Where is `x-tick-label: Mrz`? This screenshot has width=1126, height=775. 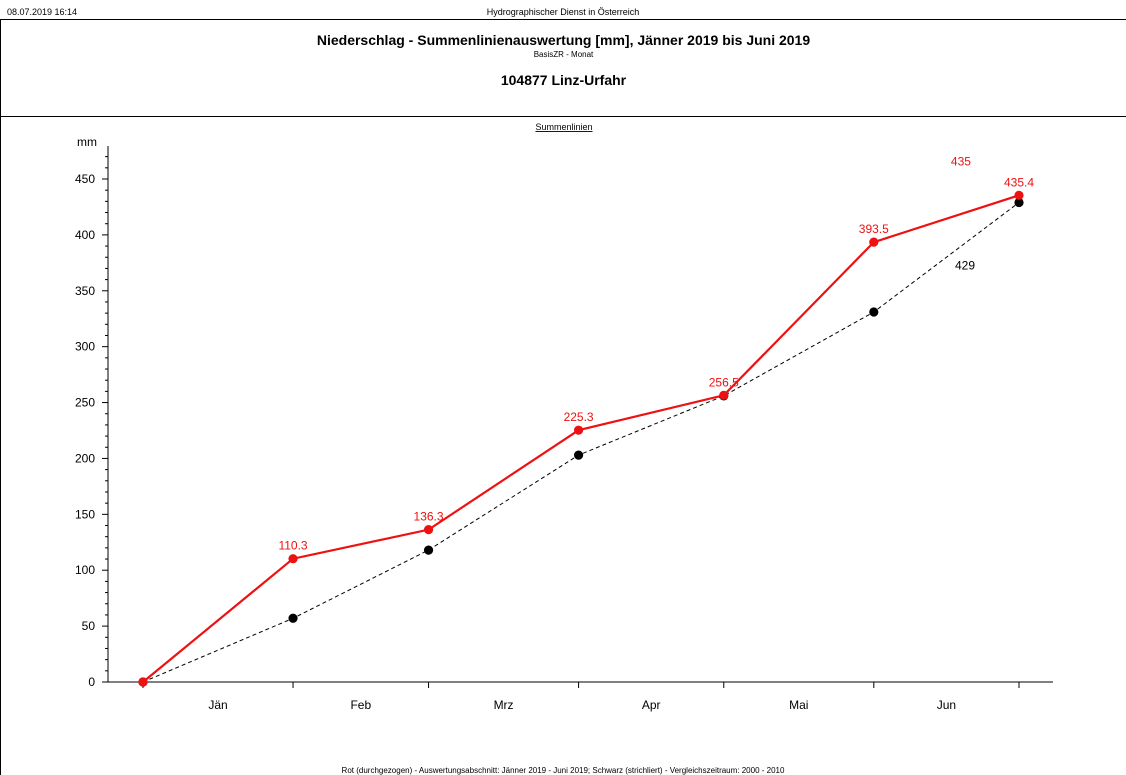 x-tick-label: Mrz is located at coordinates (504, 705).